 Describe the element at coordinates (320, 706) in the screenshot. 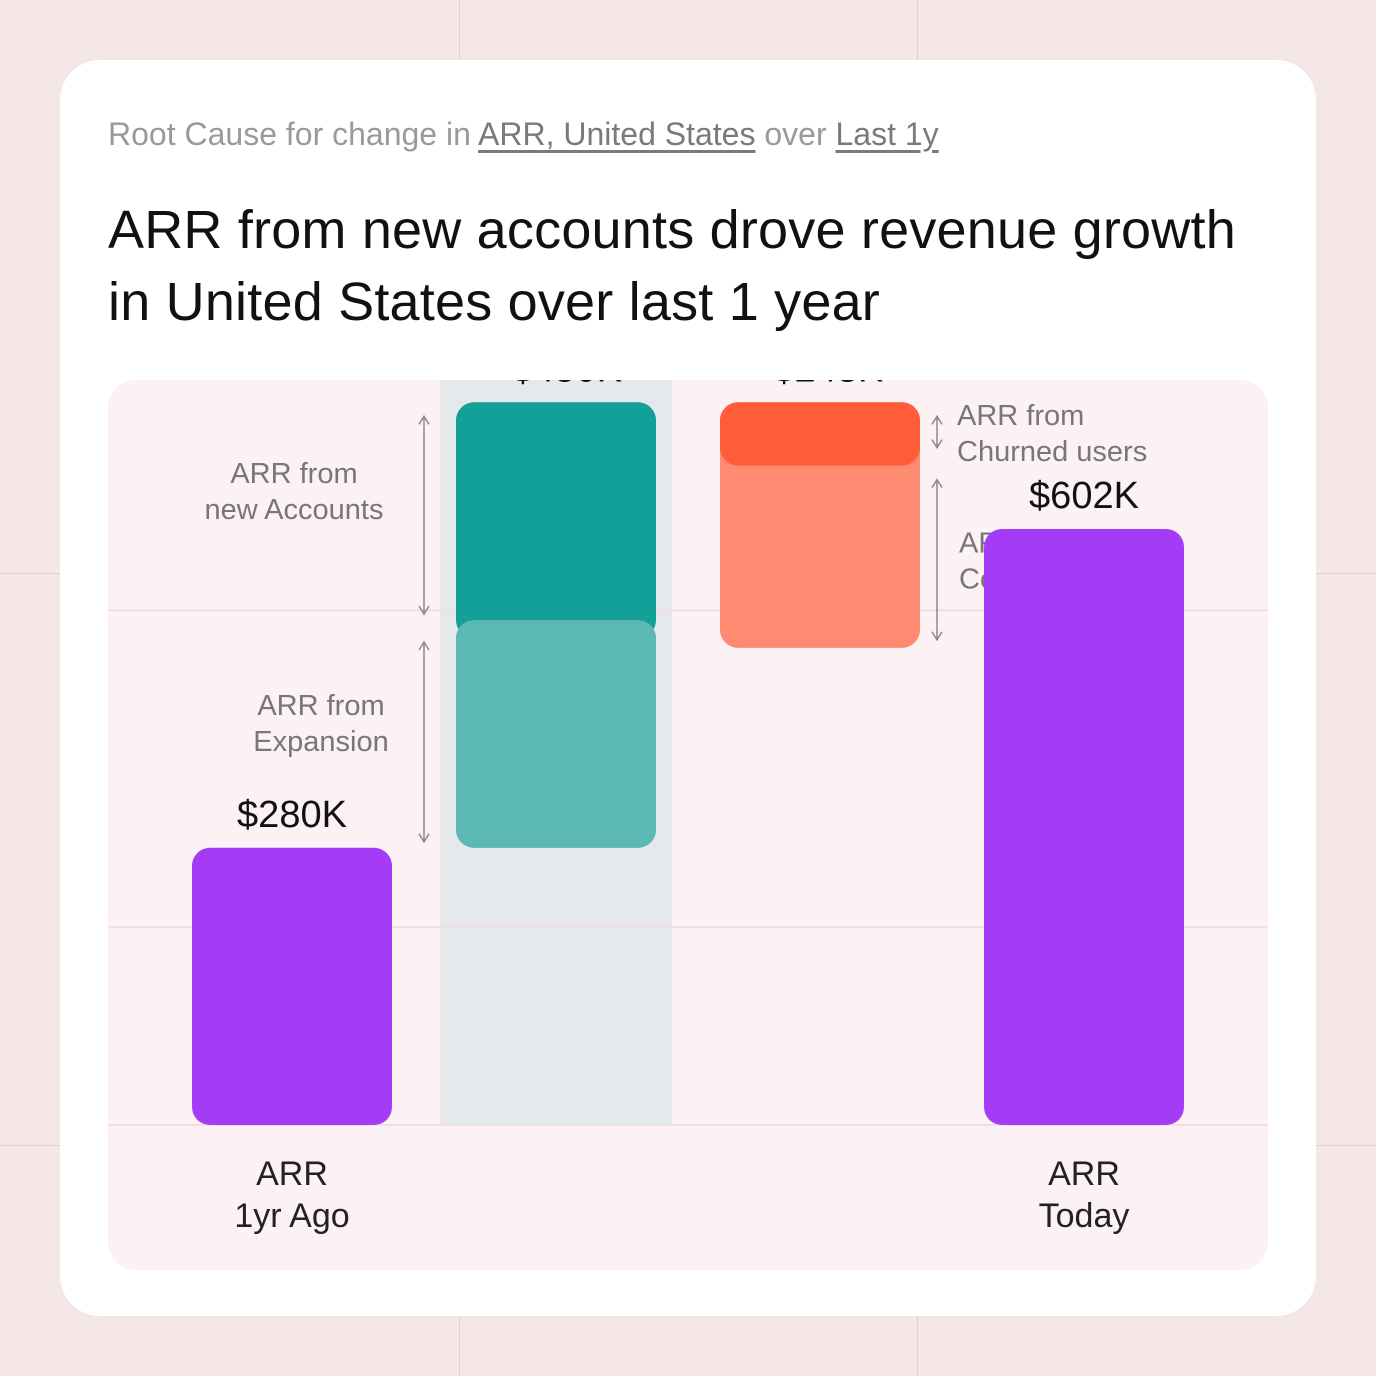

I see `annotation-label-expansion: ARR from` at that location.